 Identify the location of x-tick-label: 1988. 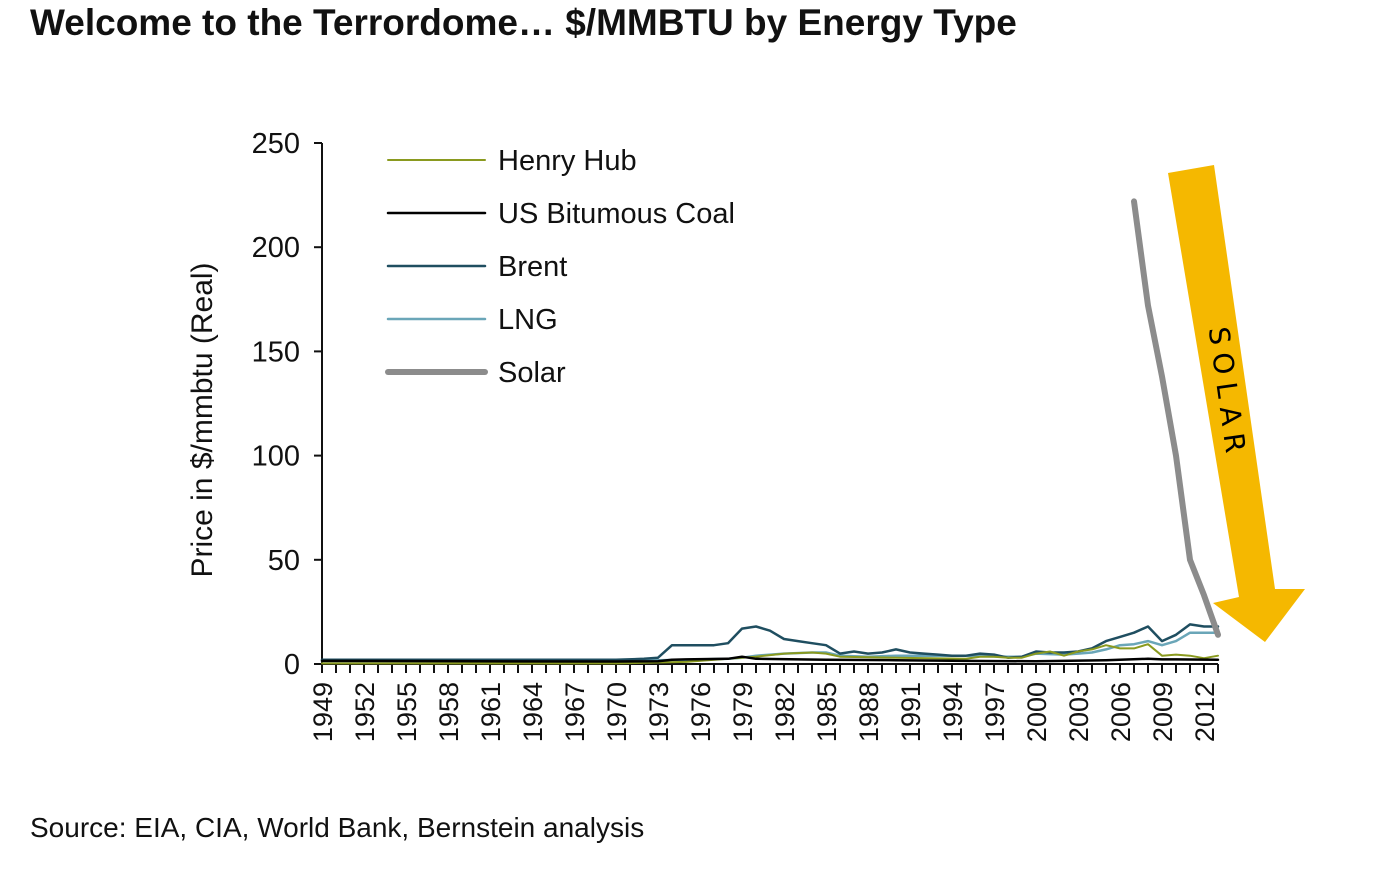
(869, 712).